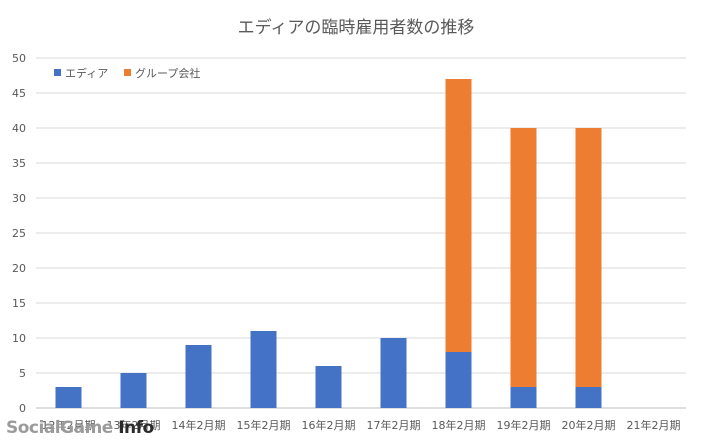 The height and width of the screenshot is (442, 704). I want to click on x-tick-label: 15年2月期, so click(264, 425).